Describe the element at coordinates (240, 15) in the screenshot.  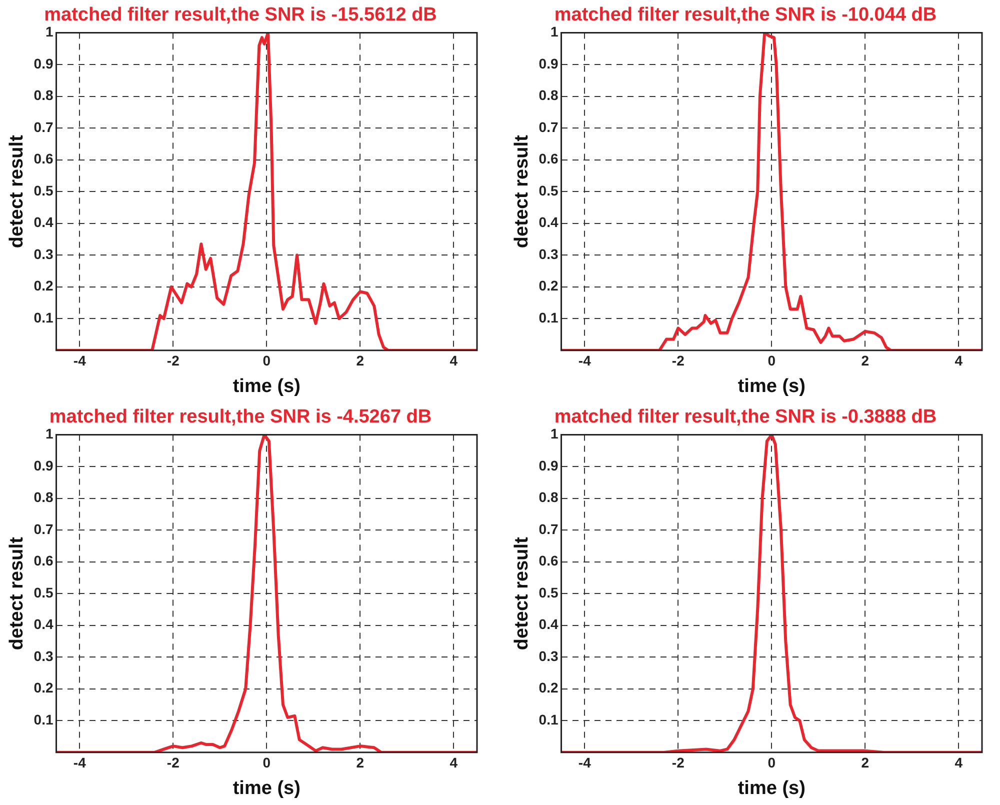
I see `chart-title: matched filter result,the SNR is -15.5612 dB` at that location.